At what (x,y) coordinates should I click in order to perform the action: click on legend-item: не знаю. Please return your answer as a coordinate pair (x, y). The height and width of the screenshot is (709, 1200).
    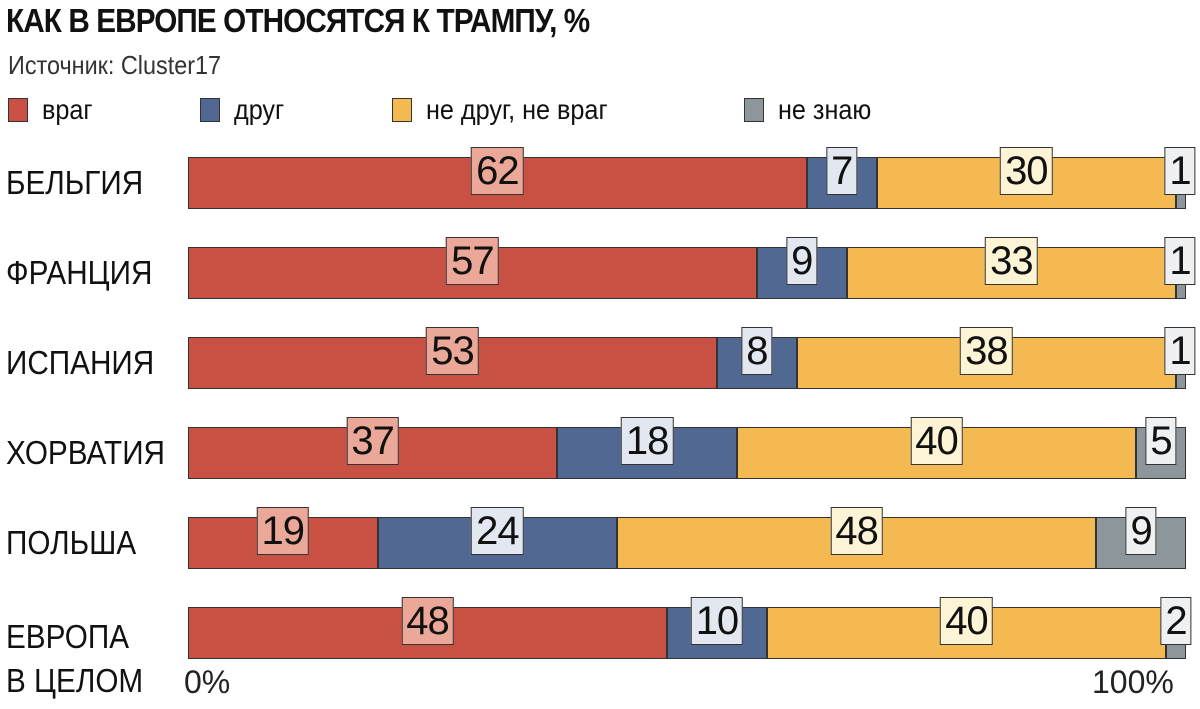
    Looking at the image, I should click on (813, 110).